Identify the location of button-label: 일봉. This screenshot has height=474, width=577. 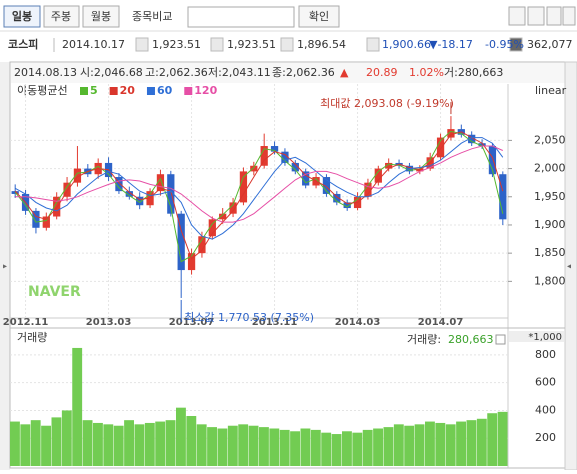
(22, 16).